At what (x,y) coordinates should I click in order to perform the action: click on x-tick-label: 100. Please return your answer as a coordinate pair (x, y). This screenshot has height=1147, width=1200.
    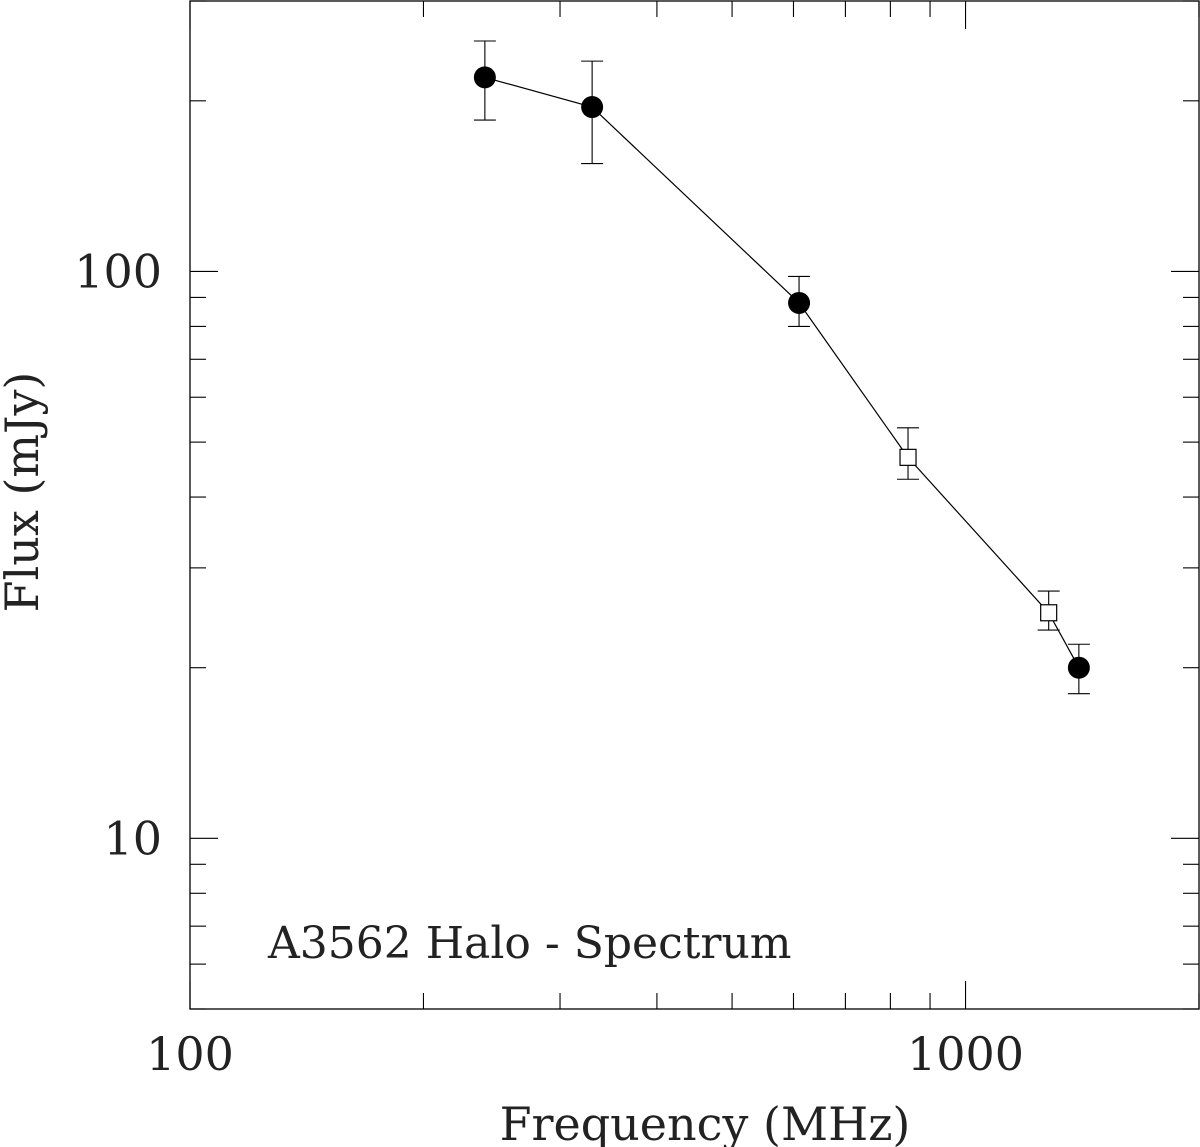
    Looking at the image, I should click on (190, 1054).